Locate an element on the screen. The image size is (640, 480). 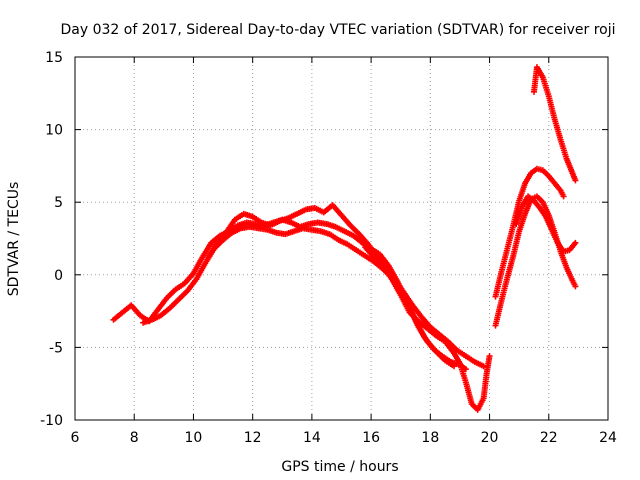
x-tick-label: 8 is located at coordinates (134, 438).